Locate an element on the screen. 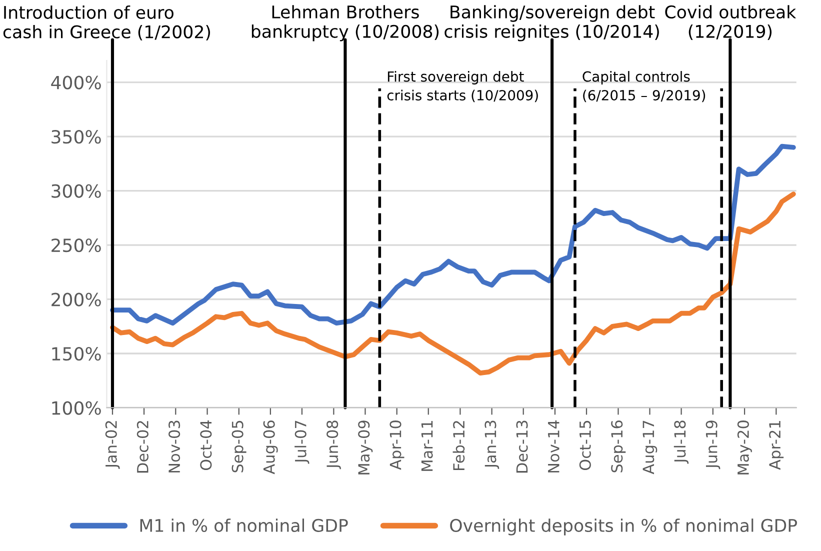  legend-label: Overnight deposits in % of nonimal GDP is located at coordinates (623, 527).